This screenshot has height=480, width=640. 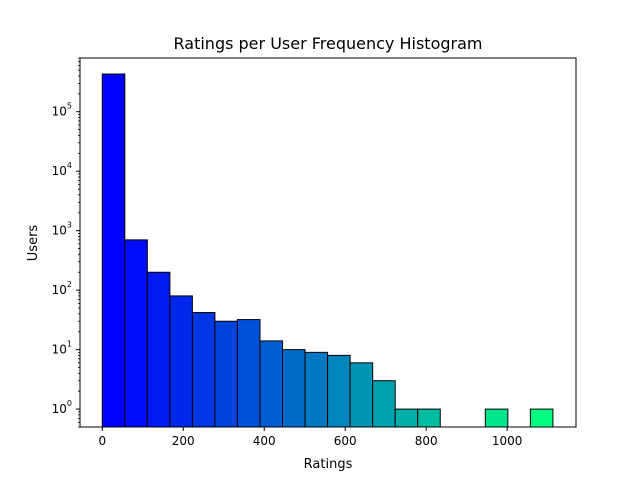 I want to click on y-tick-label: 10⁴, so click(x=62, y=169).